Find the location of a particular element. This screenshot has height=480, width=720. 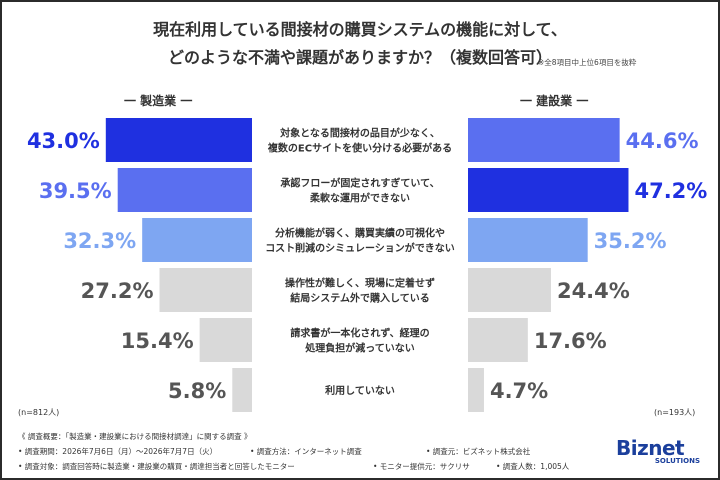

survey-target: • 調査対象：調査回答時に製造業・建設業の購買・調達担当者と回答したモニター is located at coordinates (156, 466).